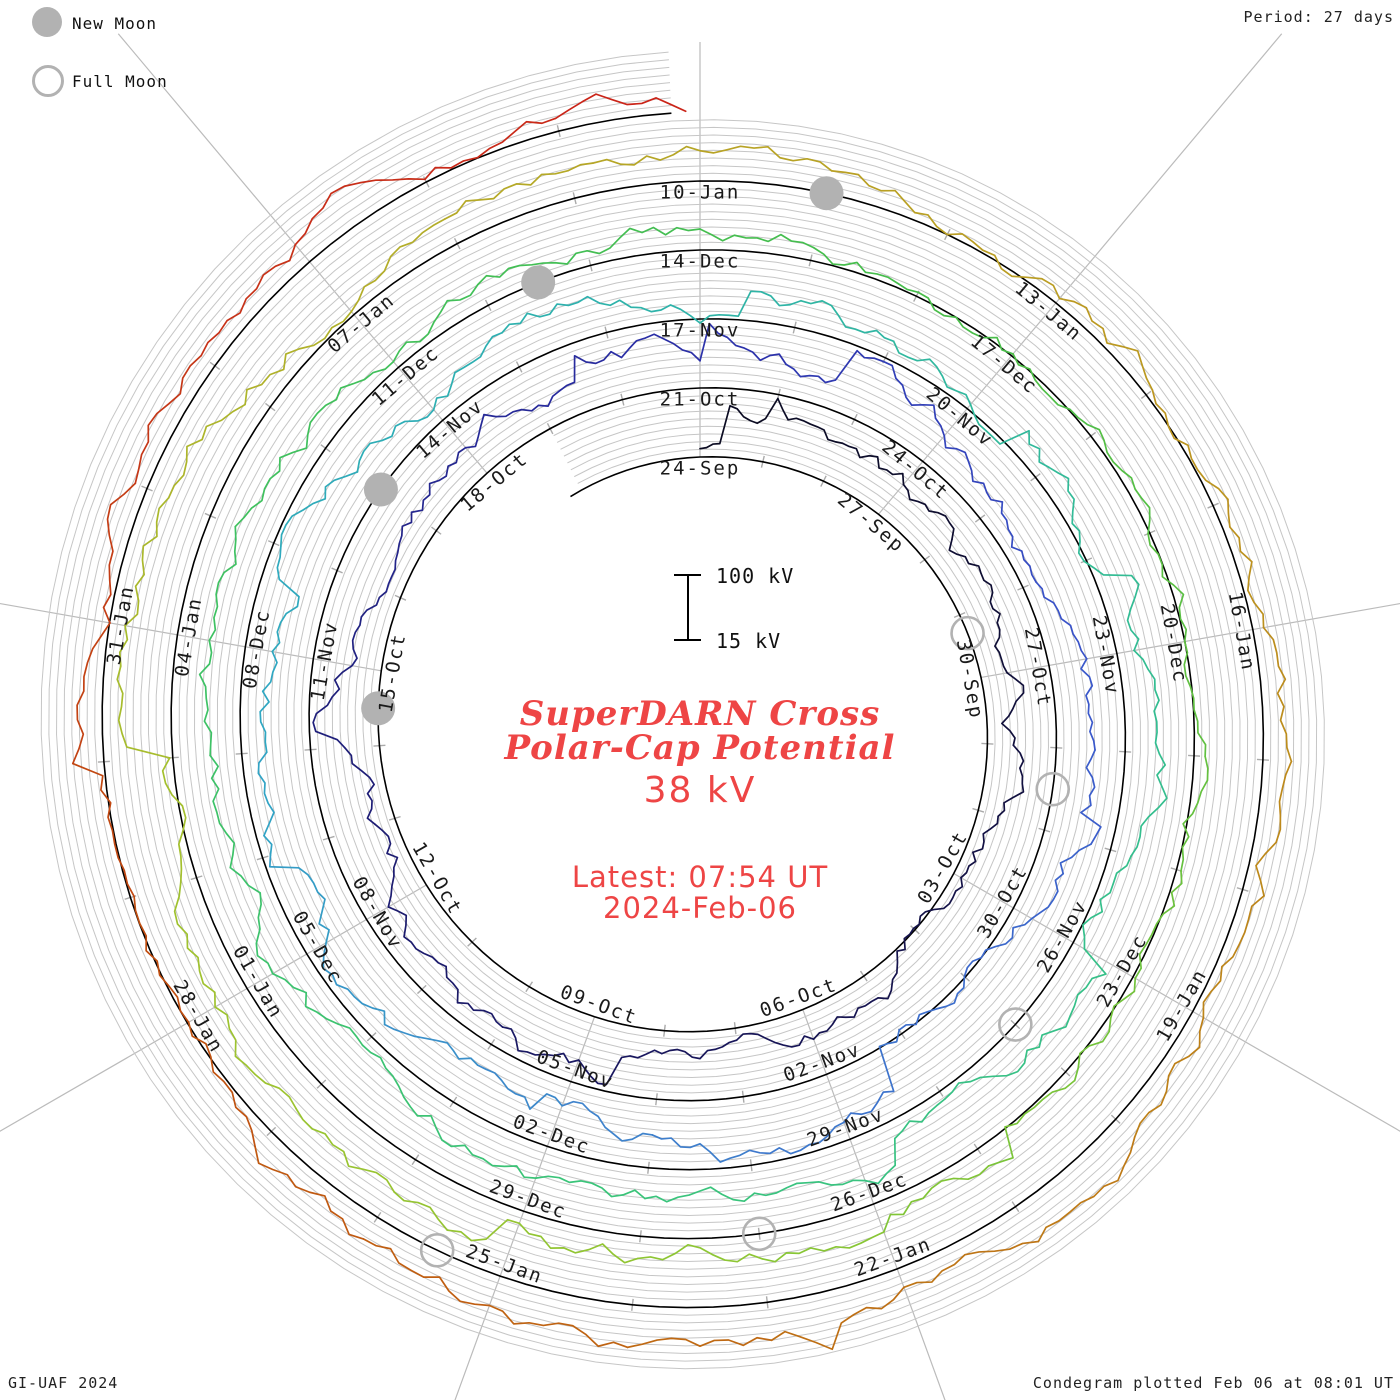 The height and width of the screenshot is (1400, 1400). What do you see at coordinates (755, 576) in the screenshot?
I see `scale-top-label: 100 kV` at bounding box center [755, 576].